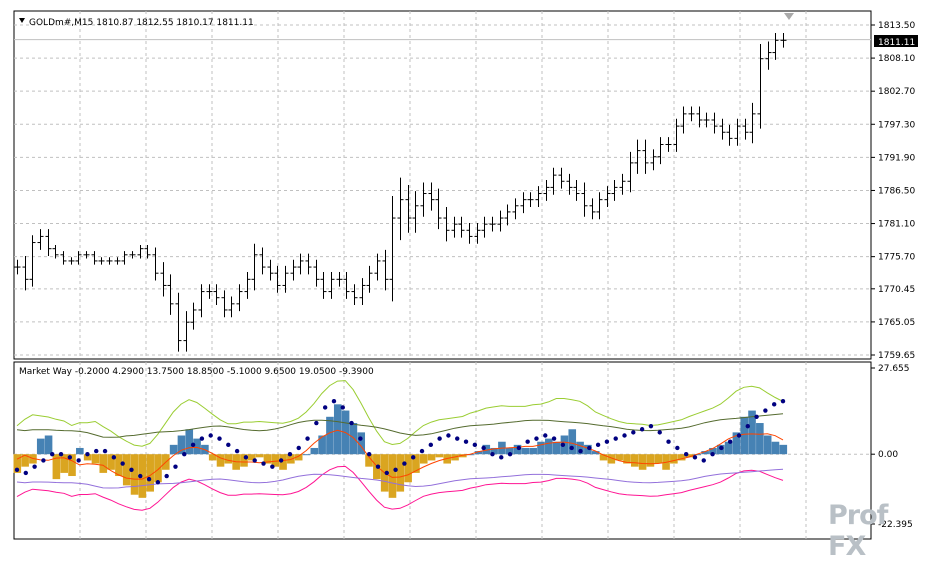 This screenshot has width=934, height=562. What do you see at coordinates (888, 455) in the screenshot?
I see `indicator-tick-label: 0.00` at bounding box center [888, 455].